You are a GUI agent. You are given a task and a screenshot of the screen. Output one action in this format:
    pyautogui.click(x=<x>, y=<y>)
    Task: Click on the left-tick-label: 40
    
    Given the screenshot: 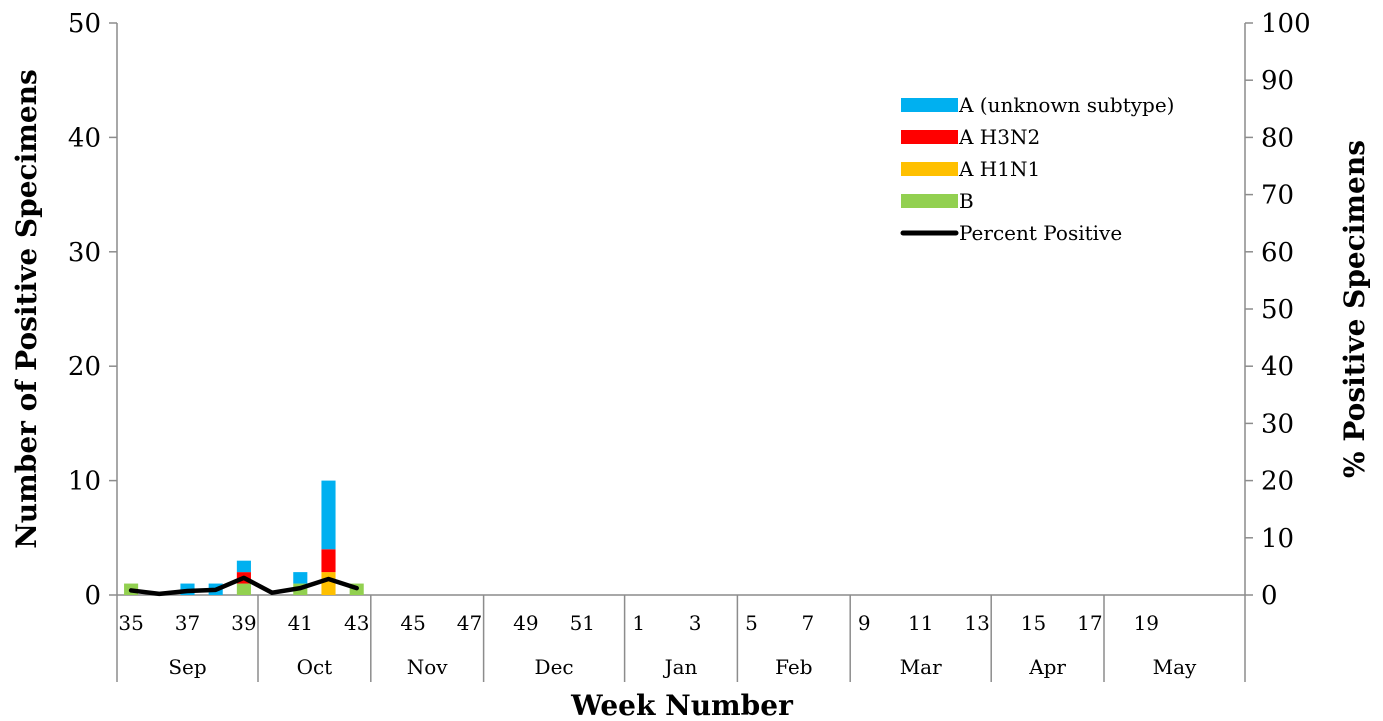 What is the action you would take?
    pyautogui.click(x=84, y=138)
    